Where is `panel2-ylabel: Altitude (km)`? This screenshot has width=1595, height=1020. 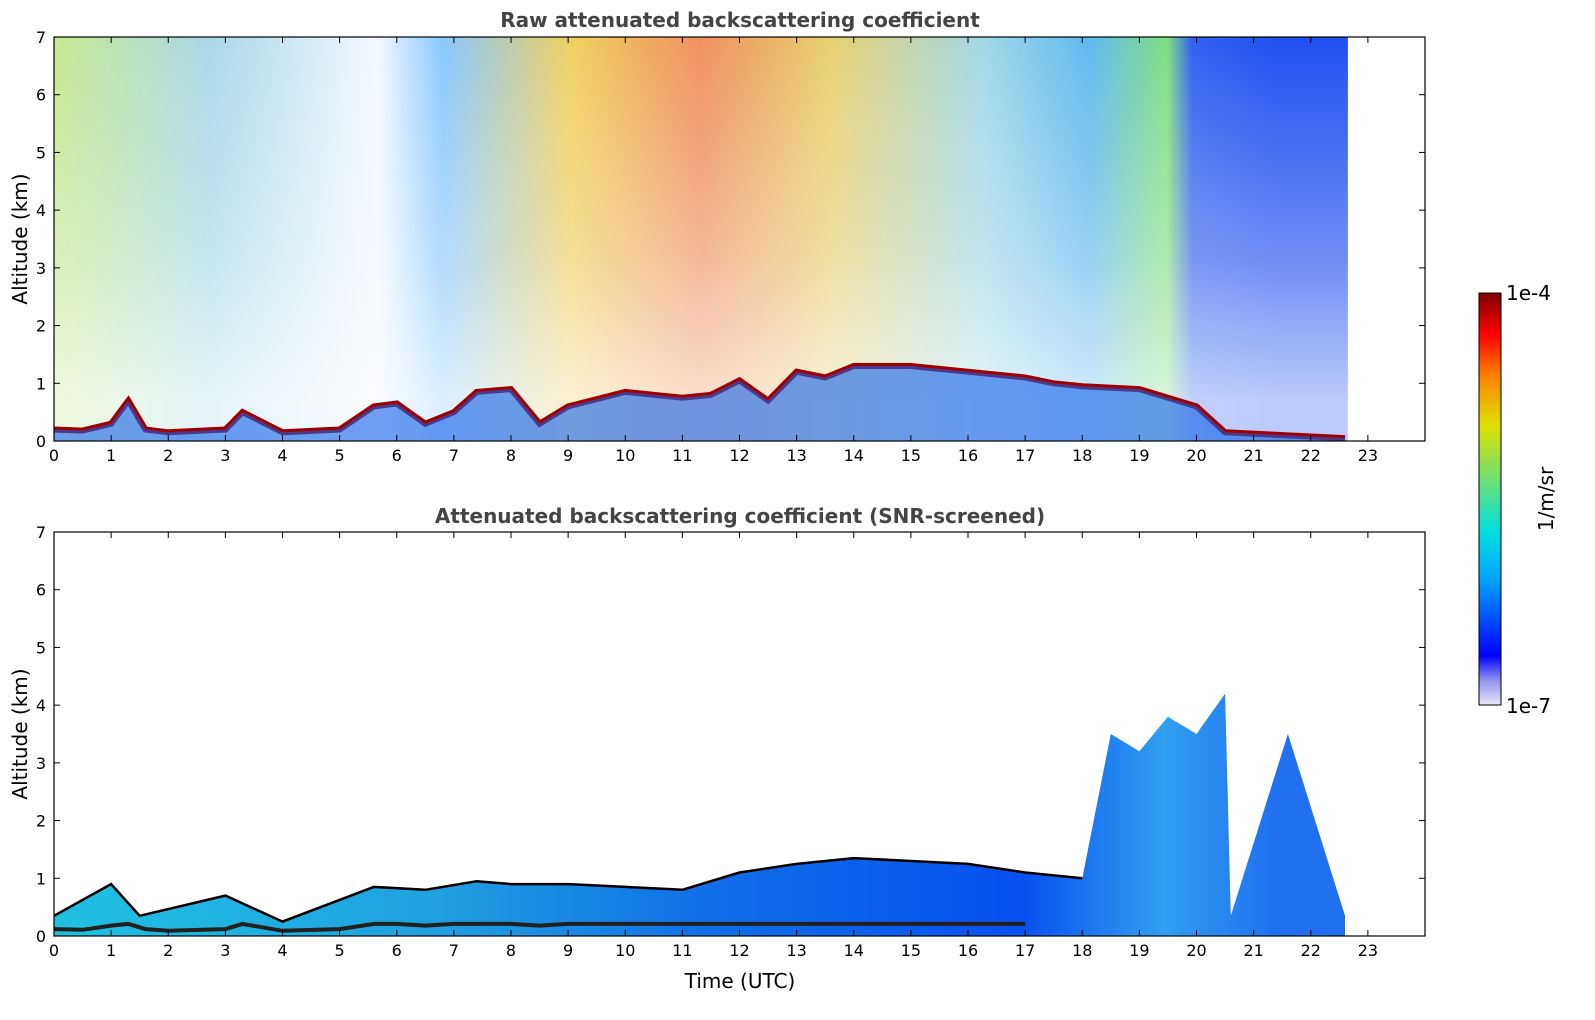
panel2-ylabel: Altitude (km) is located at coordinates (20, 733).